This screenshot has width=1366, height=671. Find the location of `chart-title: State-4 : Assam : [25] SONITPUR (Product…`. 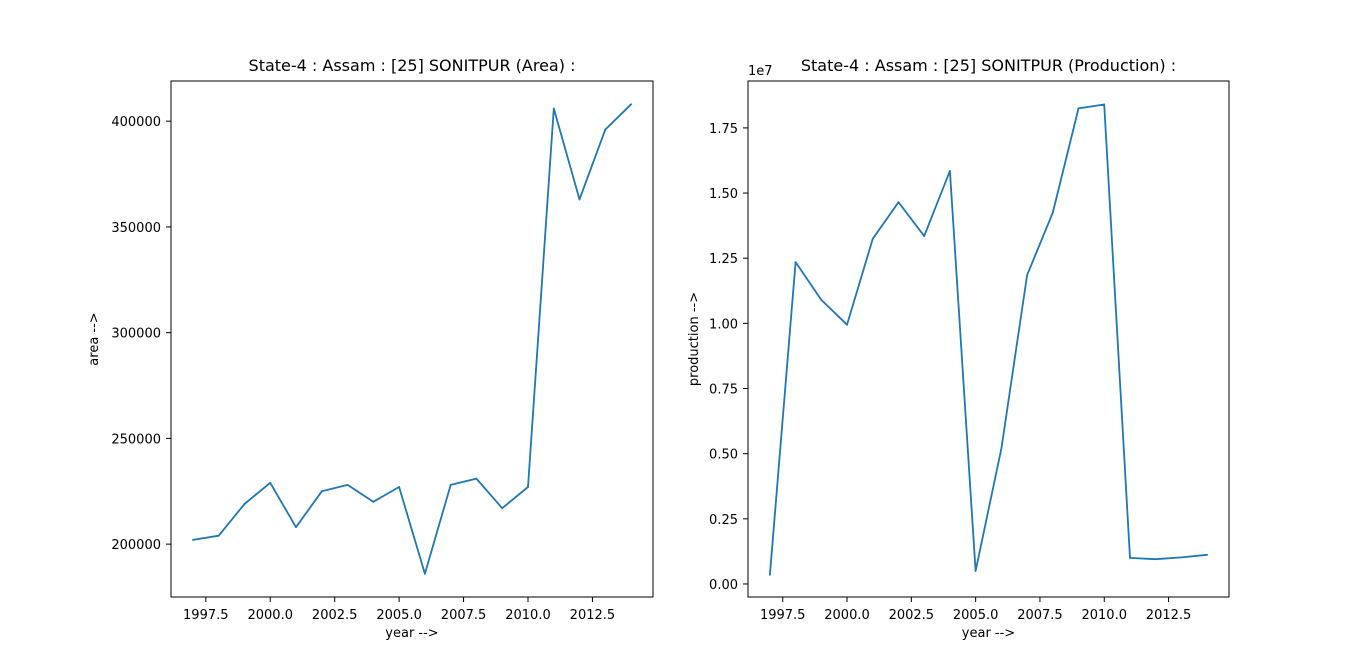

chart-title: State-4 : Assam : [25] SONITPUR (Product… is located at coordinates (988, 65).